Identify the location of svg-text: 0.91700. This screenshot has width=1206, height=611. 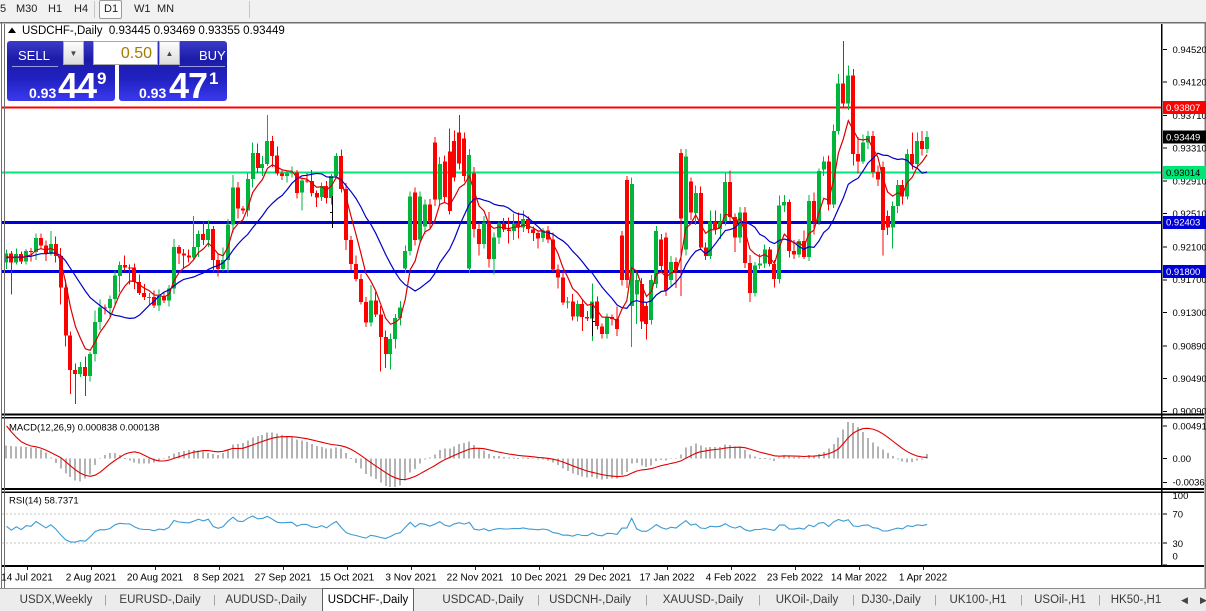
(1189, 280).